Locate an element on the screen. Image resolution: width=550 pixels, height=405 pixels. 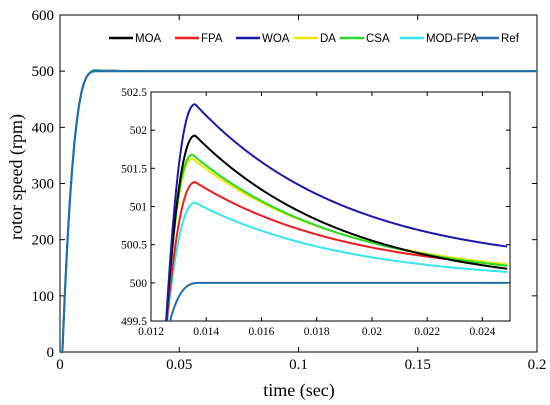
x-tick-label: 0.05 is located at coordinates (179, 365).